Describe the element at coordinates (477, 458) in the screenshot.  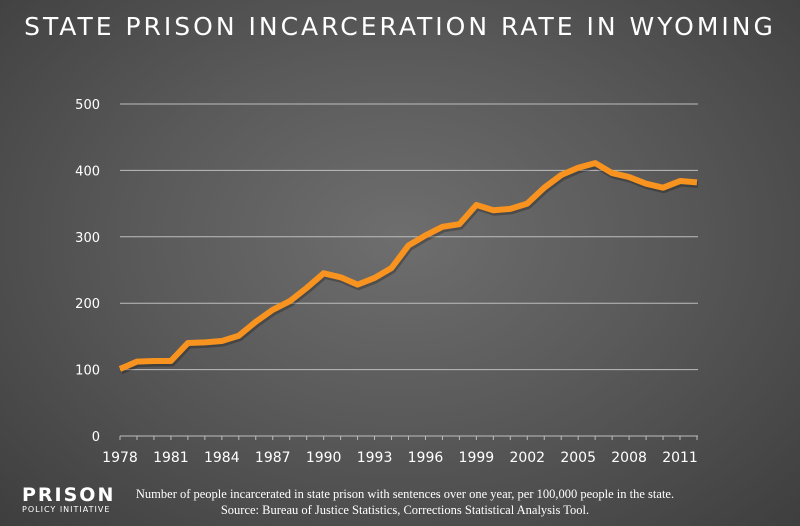
I see `x-tick-label: 1999` at that location.